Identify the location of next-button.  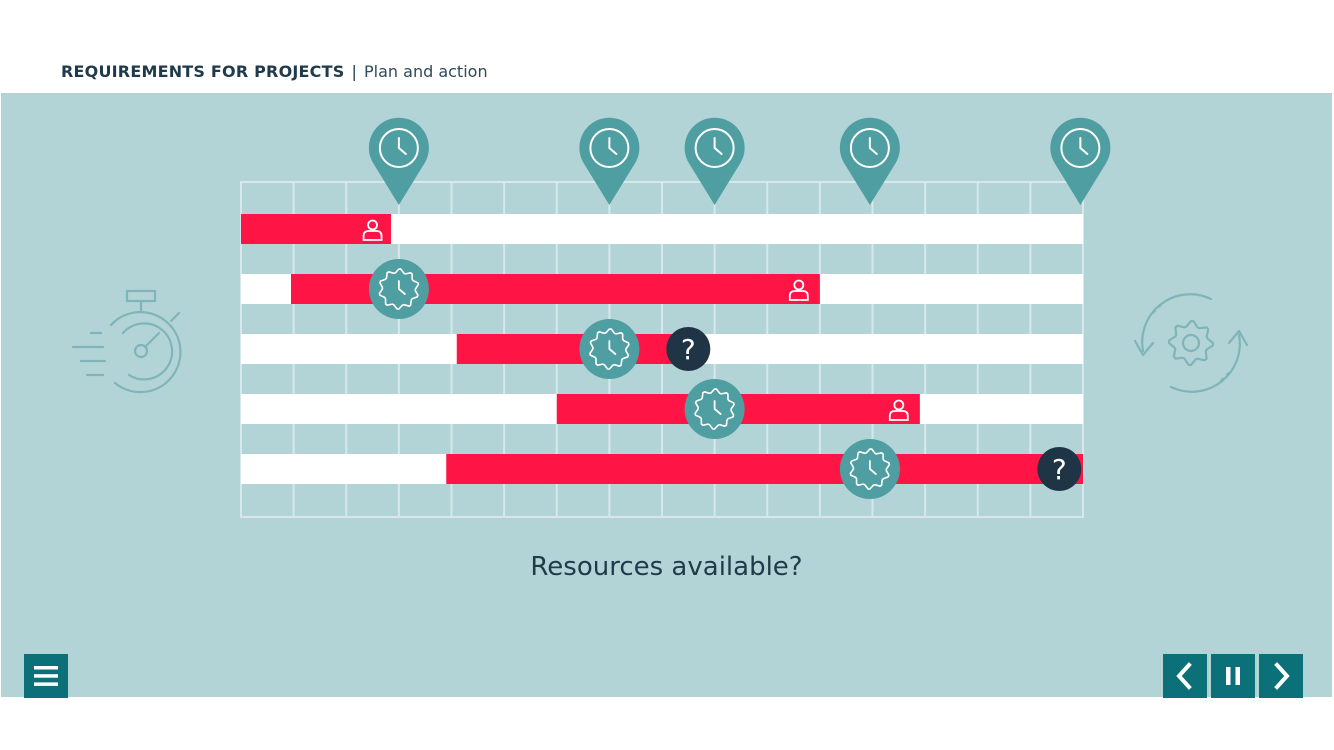
(1281, 676).